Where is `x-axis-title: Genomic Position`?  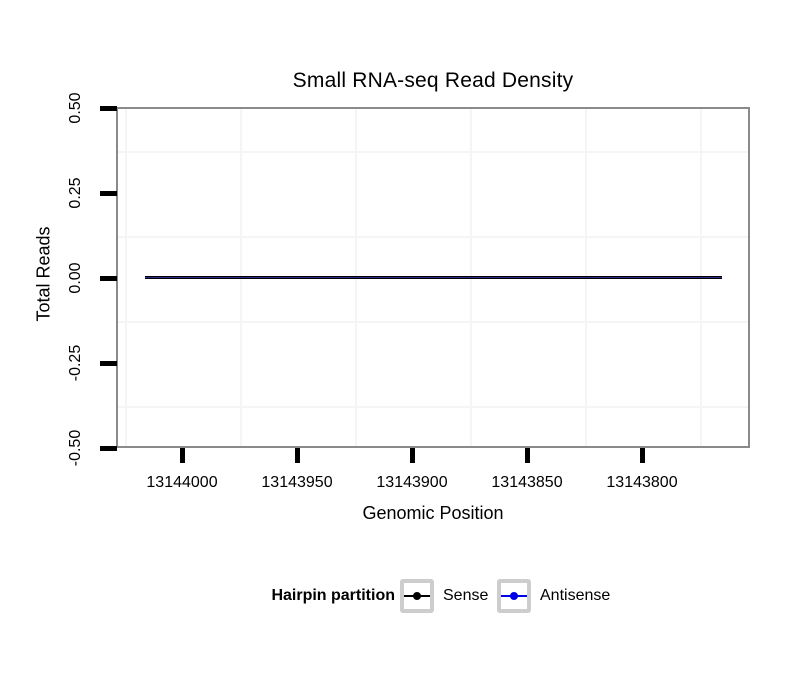
x-axis-title: Genomic Position is located at coordinates (433, 513).